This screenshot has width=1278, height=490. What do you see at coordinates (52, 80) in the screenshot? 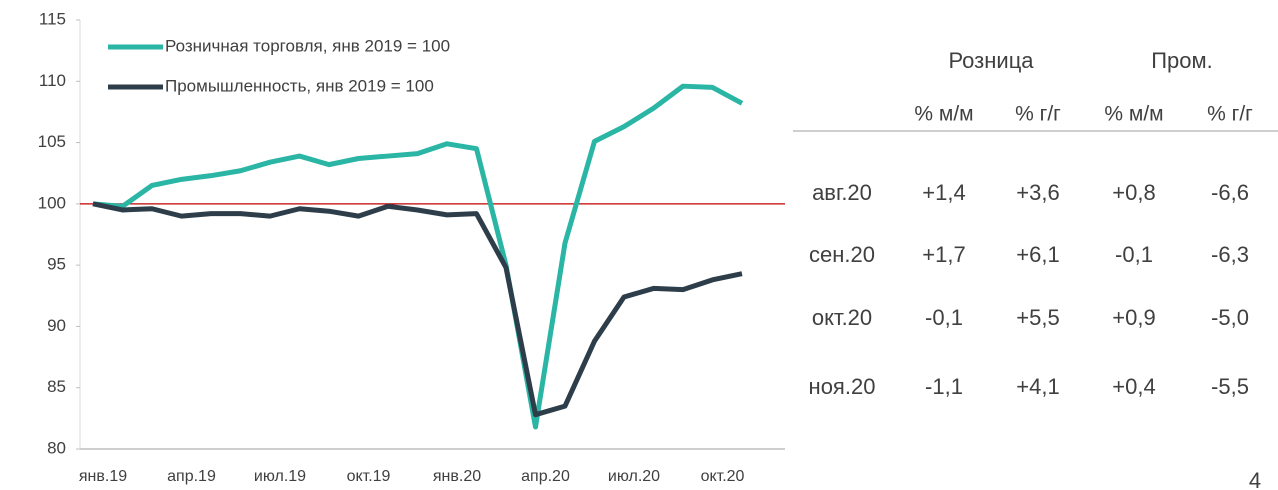
I see `y-tick-label: 110` at bounding box center [52, 80].